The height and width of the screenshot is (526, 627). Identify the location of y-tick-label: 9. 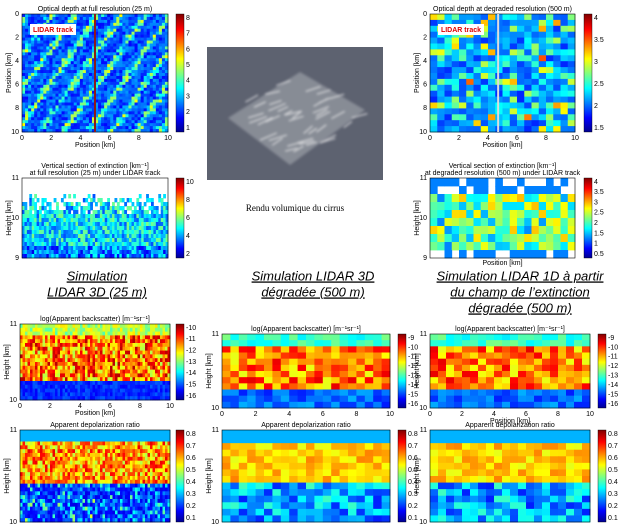
(17, 258).